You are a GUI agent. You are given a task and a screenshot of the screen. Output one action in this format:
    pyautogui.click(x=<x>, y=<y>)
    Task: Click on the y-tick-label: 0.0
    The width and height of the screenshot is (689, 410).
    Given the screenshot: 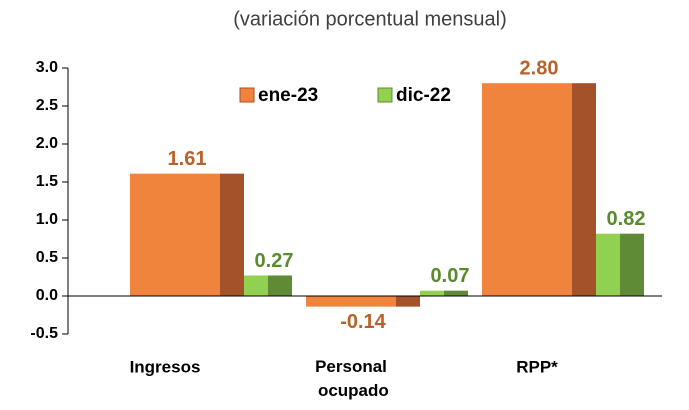 What is the action you would take?
    pyautogui.click(x=47, y=295)
    